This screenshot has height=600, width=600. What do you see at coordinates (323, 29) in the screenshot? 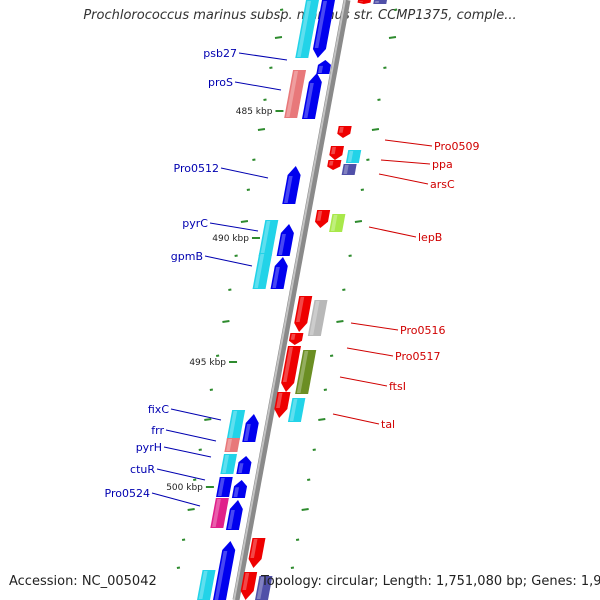
I see `gene-top-blue` at bounding box center [323, 29].